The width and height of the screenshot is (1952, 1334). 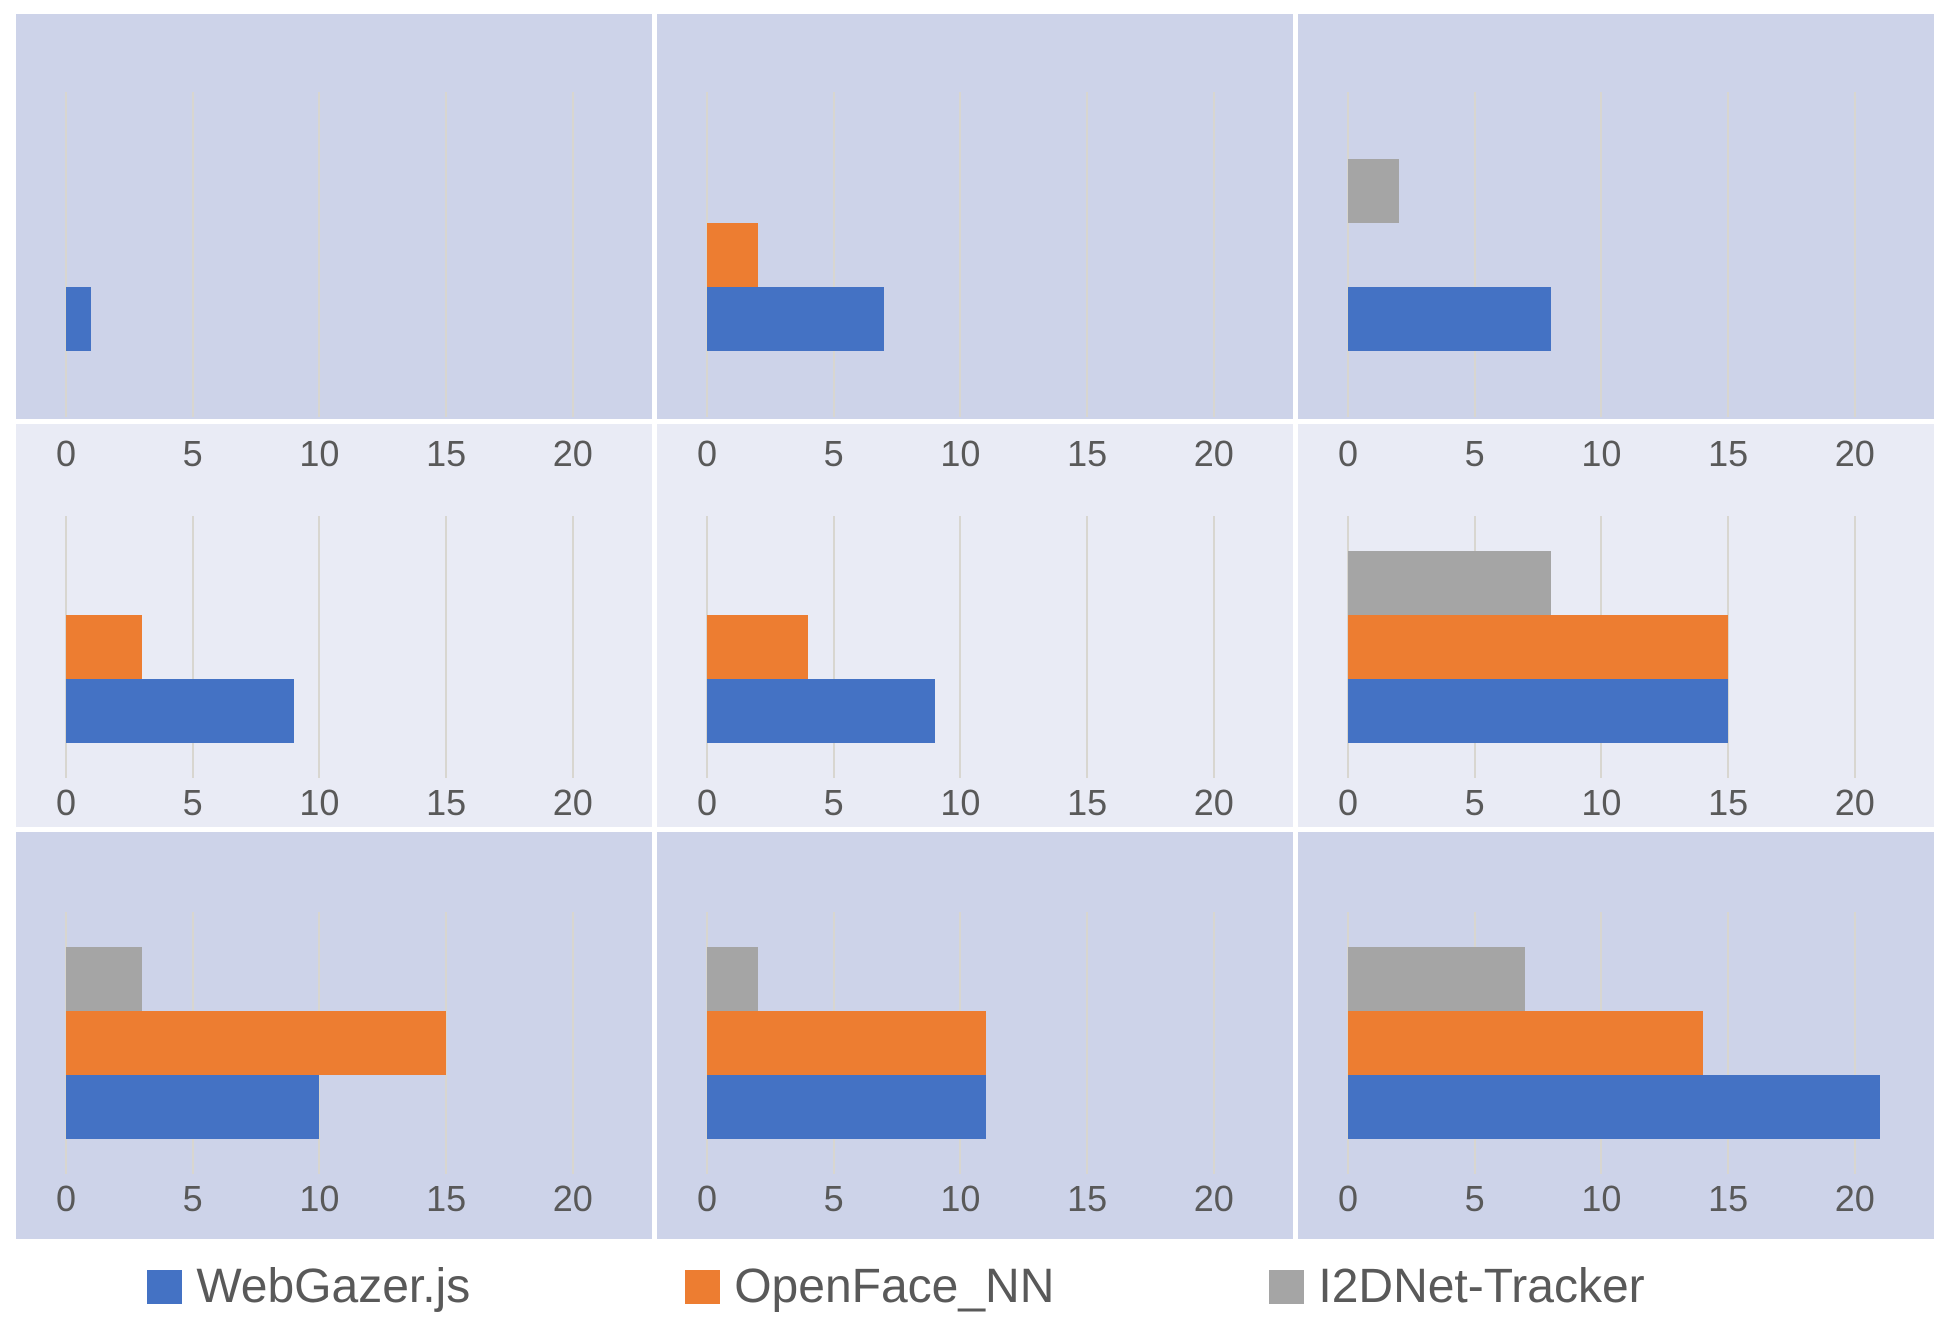 I want to click on legend-label: WebGazer.js, so click(x=333, y=1286).